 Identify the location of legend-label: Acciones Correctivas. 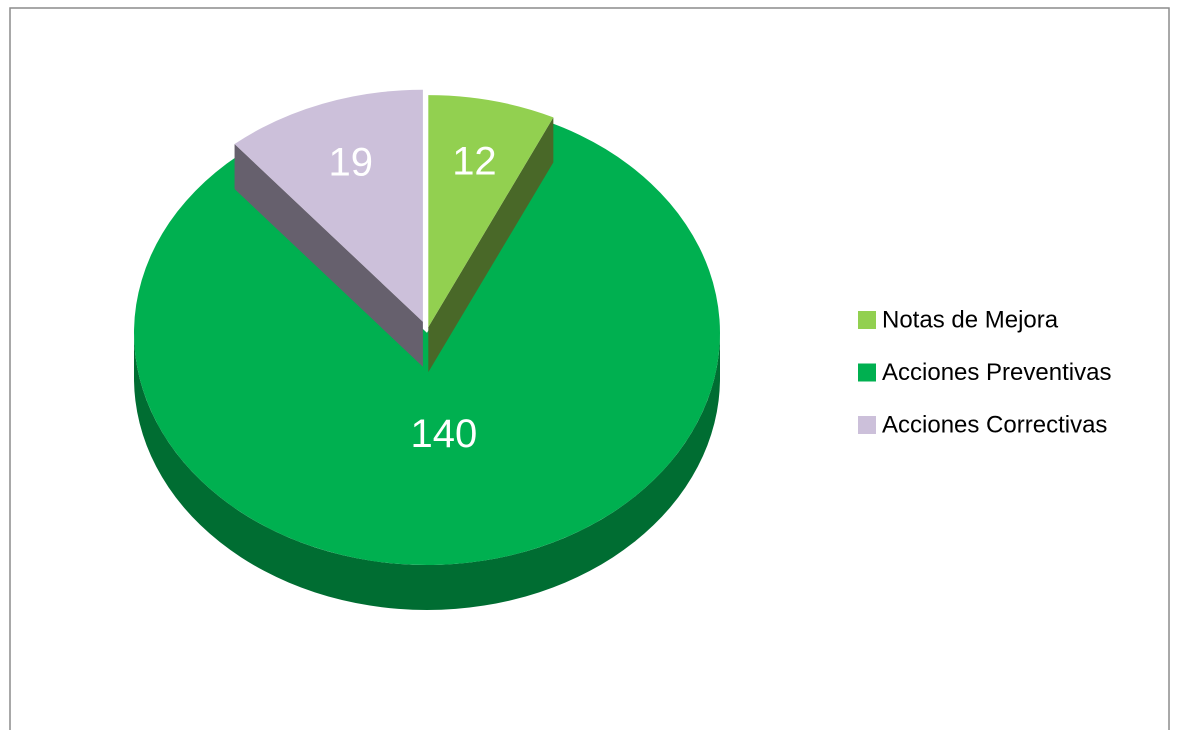
(994, 424).